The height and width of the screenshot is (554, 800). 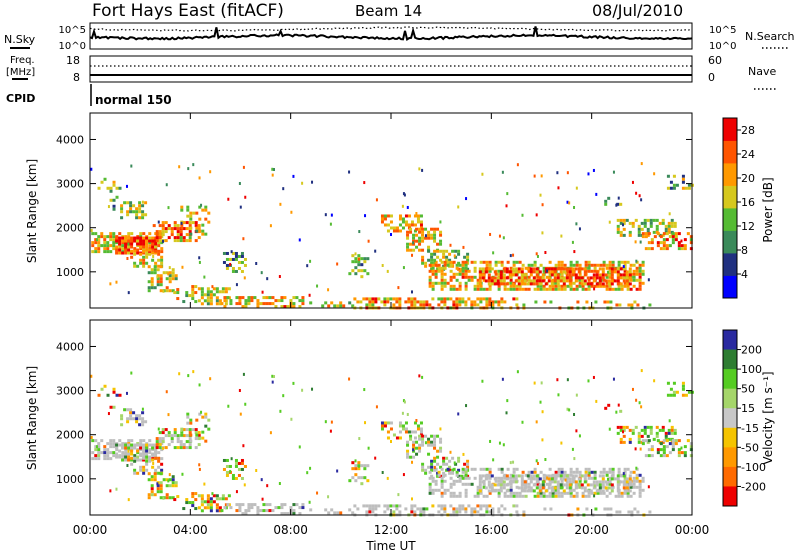 What do you see at coordinates (70, 479) in the screenshot?
I see `y-tick-label: 1000` at bounding box center [70, 479].